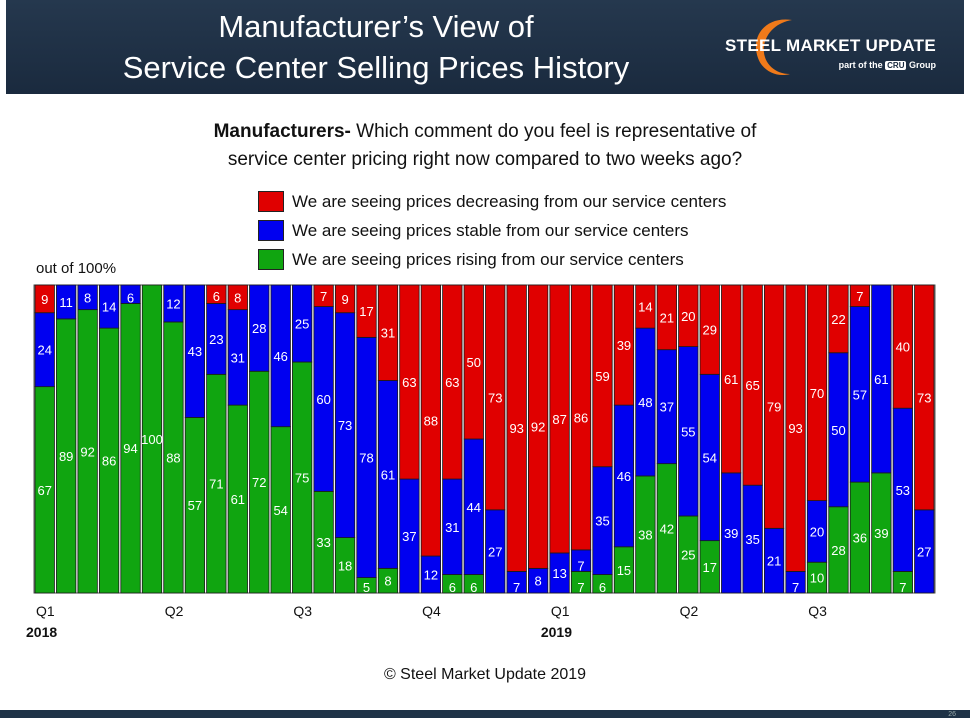 Image resolution: width=970 pixels, height=718 pixels. I want to click on data-label-stable-40: 53, so click(903, 490).